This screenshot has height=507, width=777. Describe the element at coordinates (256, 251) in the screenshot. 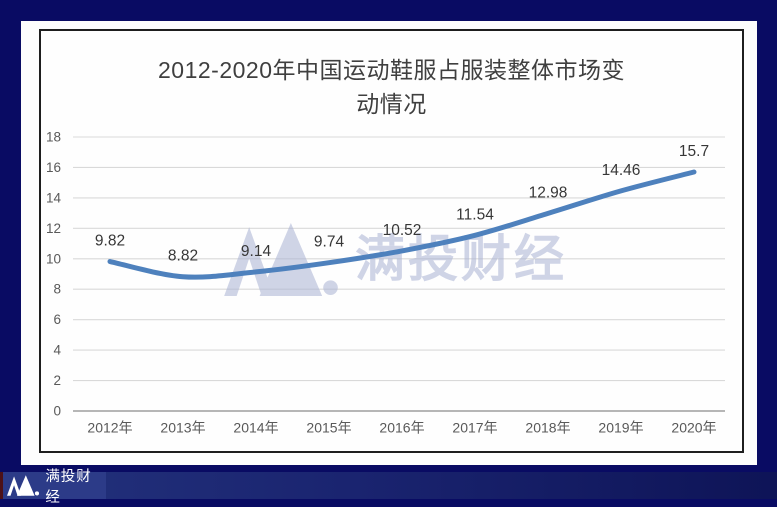

I see `data-label: 9.14` at that location.